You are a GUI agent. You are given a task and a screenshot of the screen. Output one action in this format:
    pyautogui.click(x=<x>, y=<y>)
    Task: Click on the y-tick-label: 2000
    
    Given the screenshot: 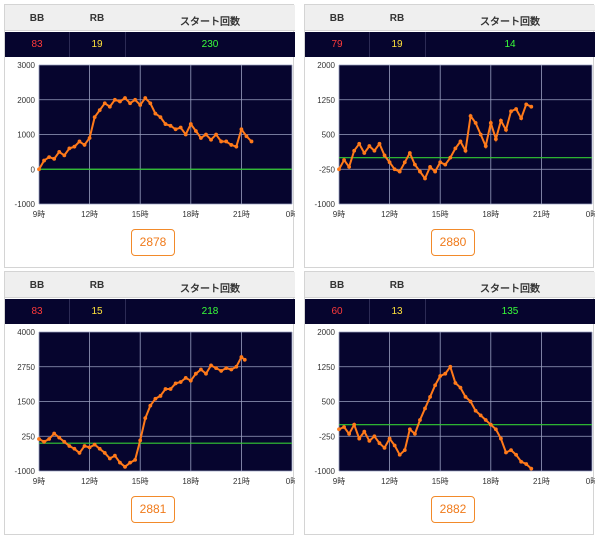 What is the action you would take?
    pyautogui.click(x=26, y=100)
    